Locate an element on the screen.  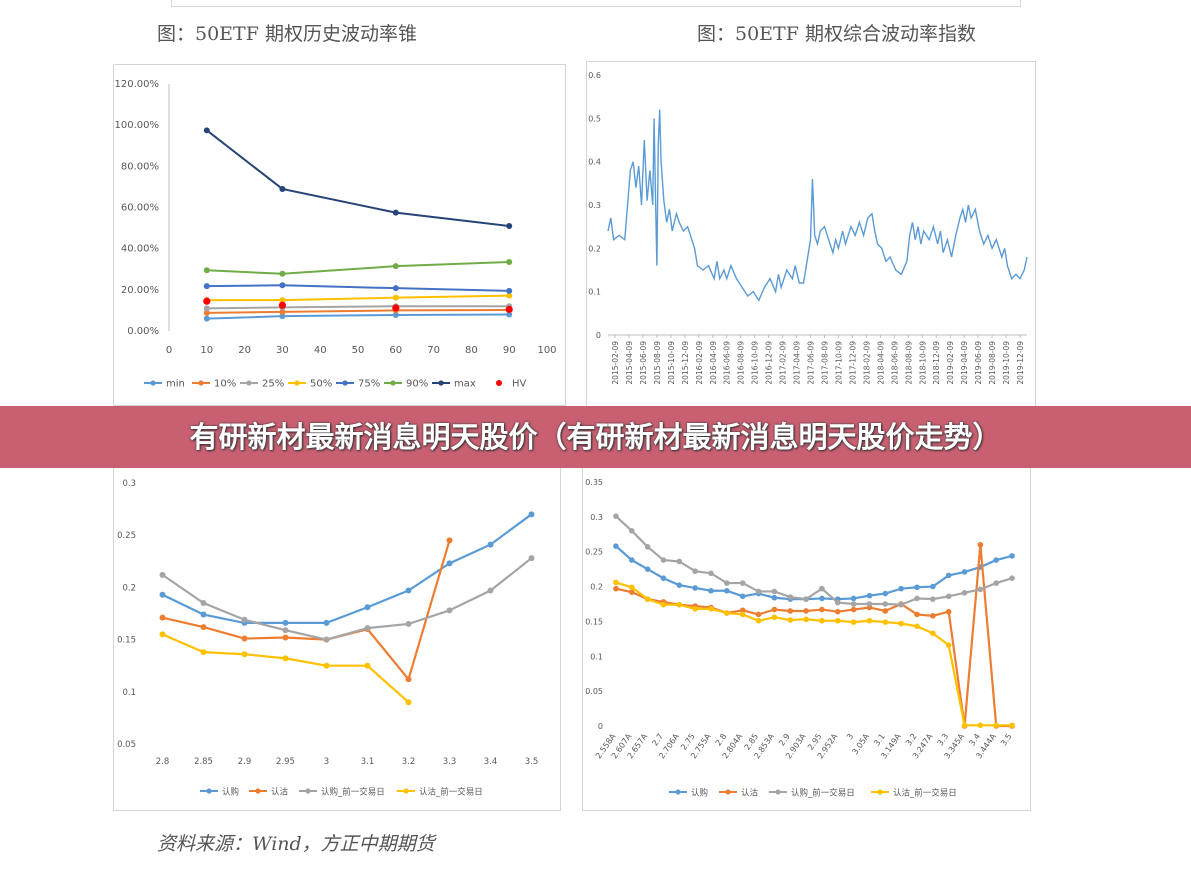
headline-text: 有研新材最新消息明天股价（有研新材最新消息明天股价走势） is located at coordinates (595, 437).